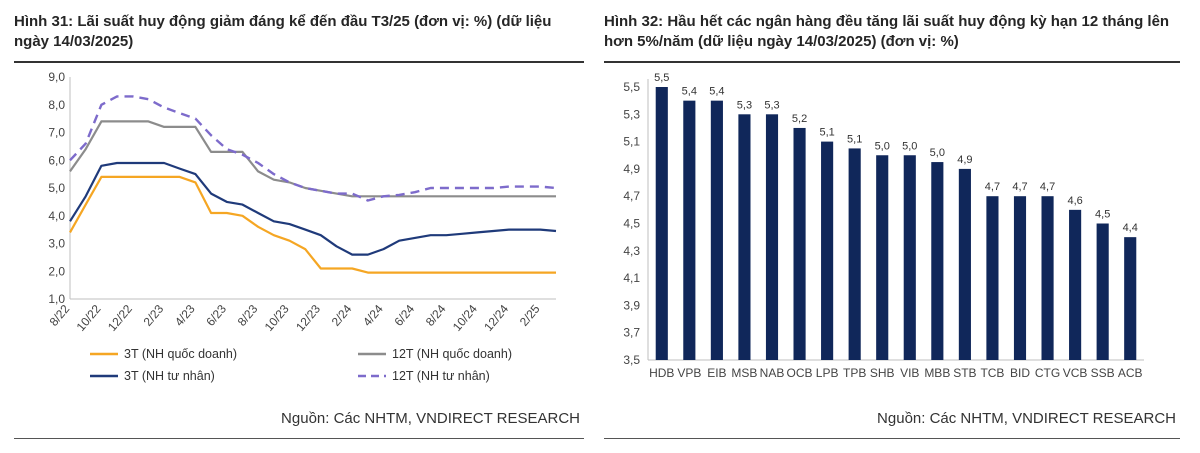 The width and height of the screenshot is (1200, 453). I want to click on y-tick-label: 5,1, so click(631, 142).